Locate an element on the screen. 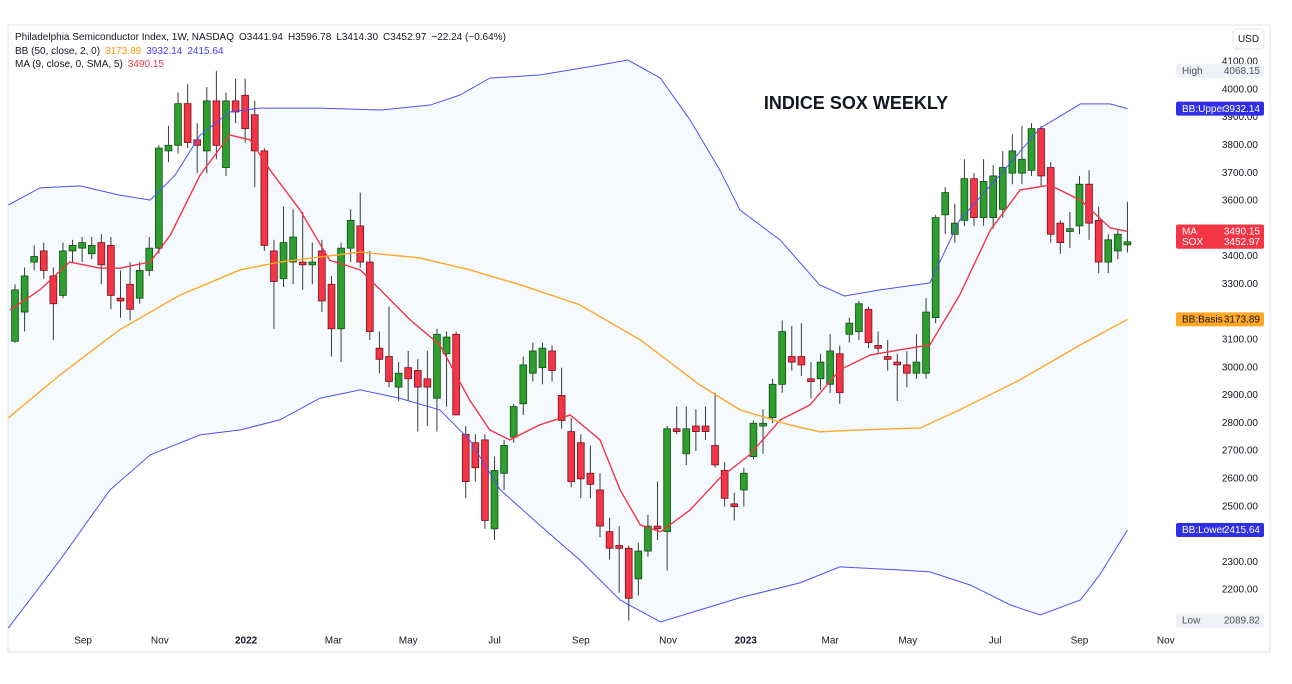 The image size is (1292, 684). y-tick-label: 2500.00 is located at coordinates (1240, 506).